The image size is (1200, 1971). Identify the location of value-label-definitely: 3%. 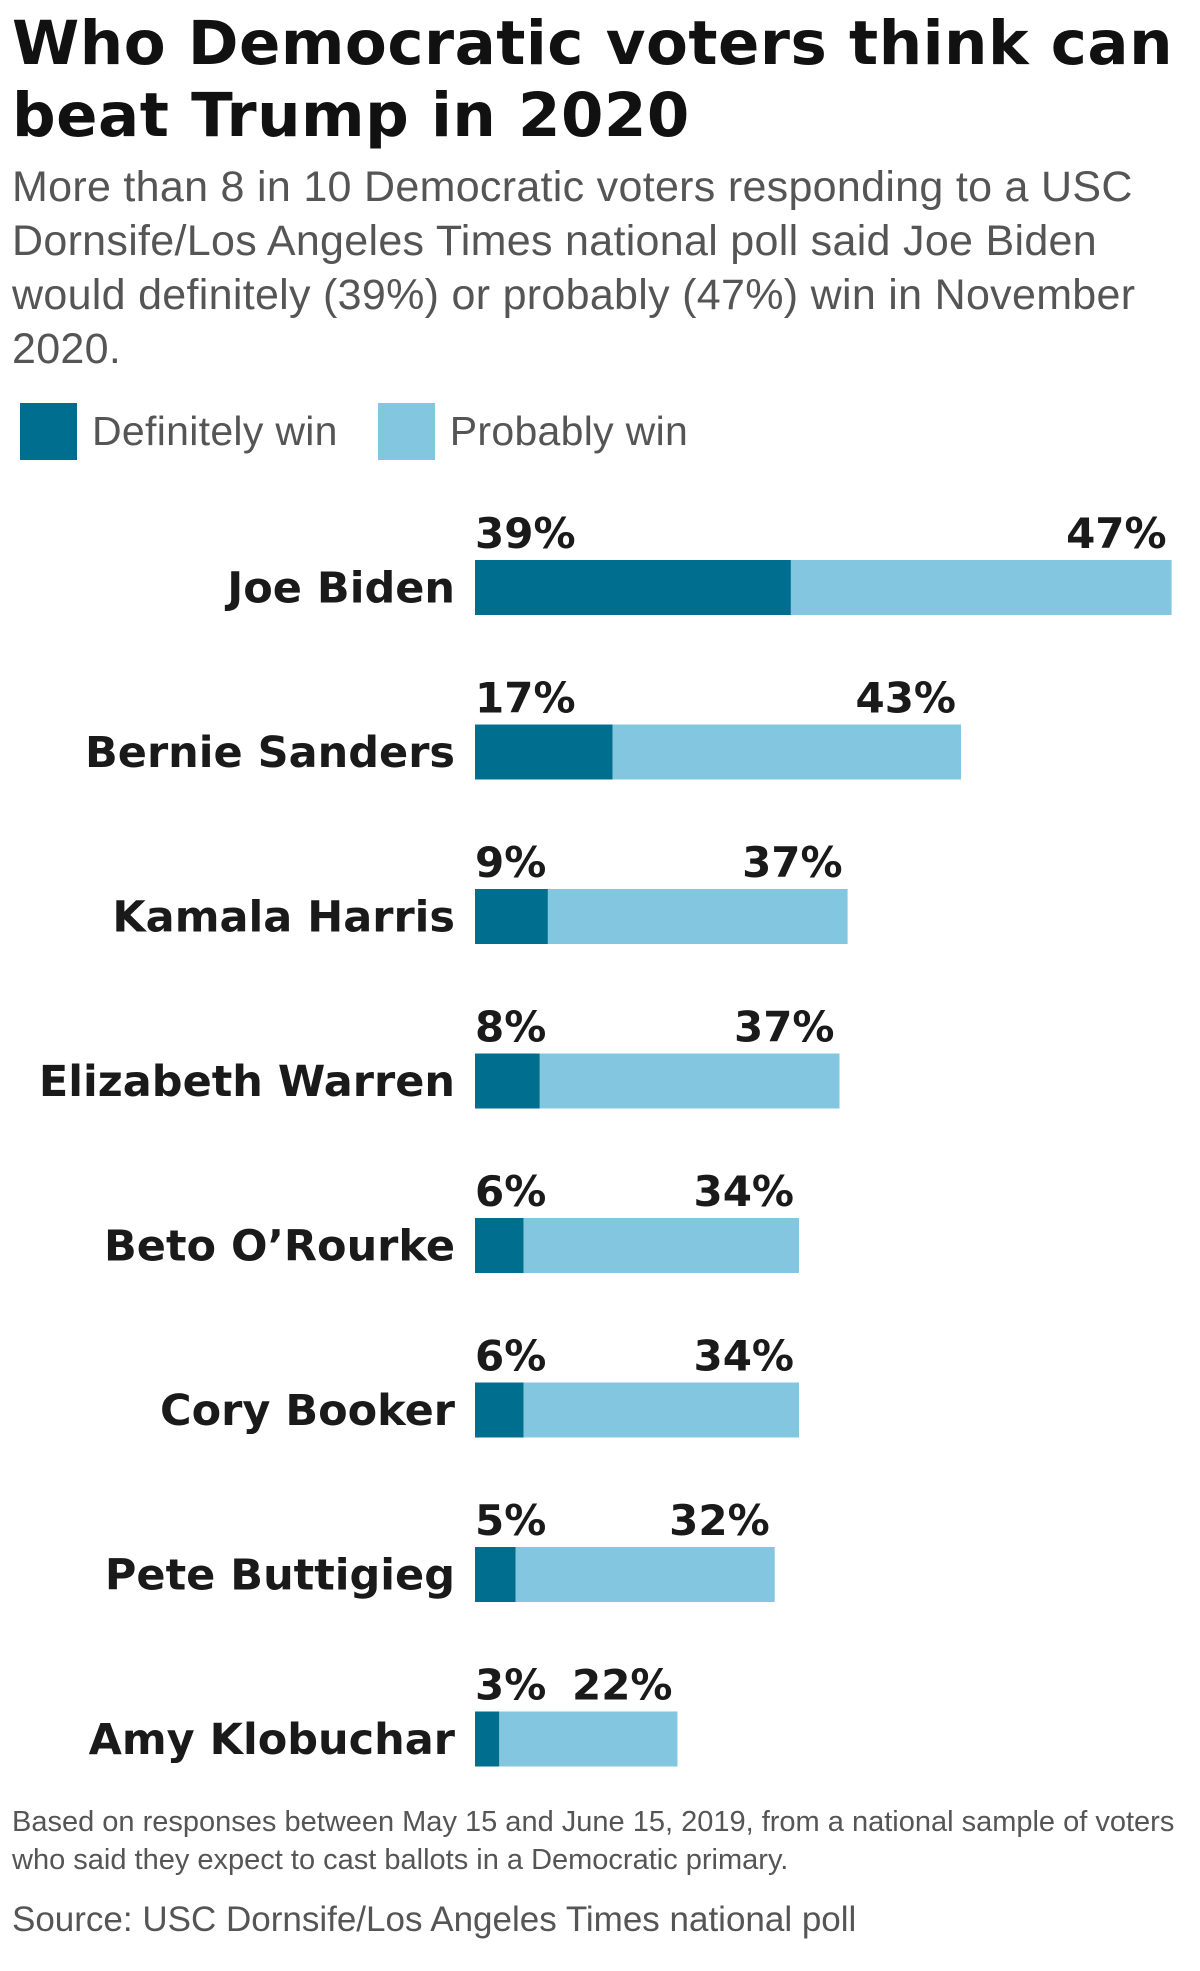
(510, 1685).